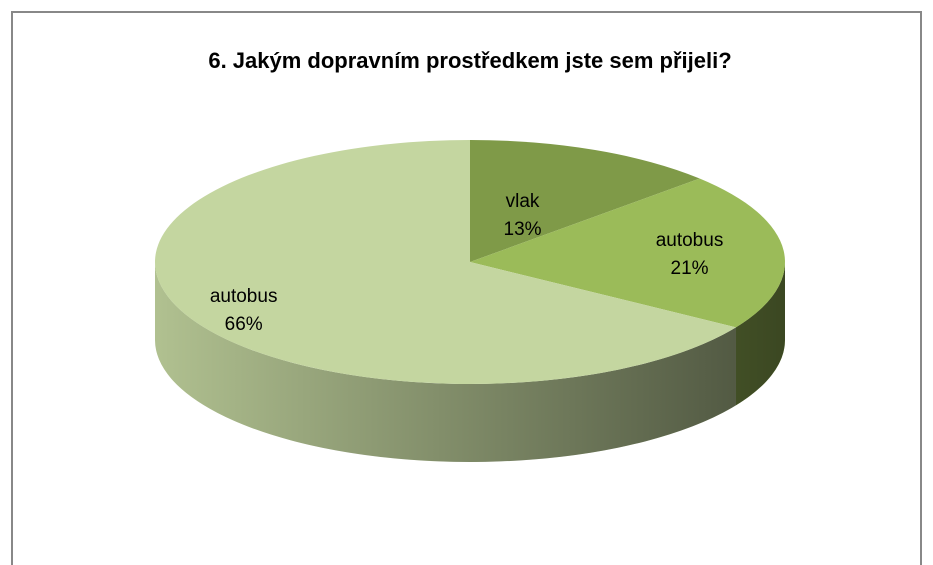 This screenshot has width=933, height=565. What do you see at coordinates (523, 229) in the screenshot?
I see `slice-value-label: 13%` at bounding box center [523, 229].